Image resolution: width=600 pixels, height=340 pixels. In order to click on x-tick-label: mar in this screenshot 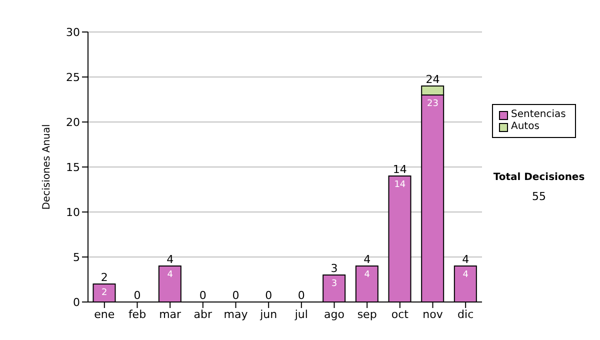, I will do `click(170, 314)`.